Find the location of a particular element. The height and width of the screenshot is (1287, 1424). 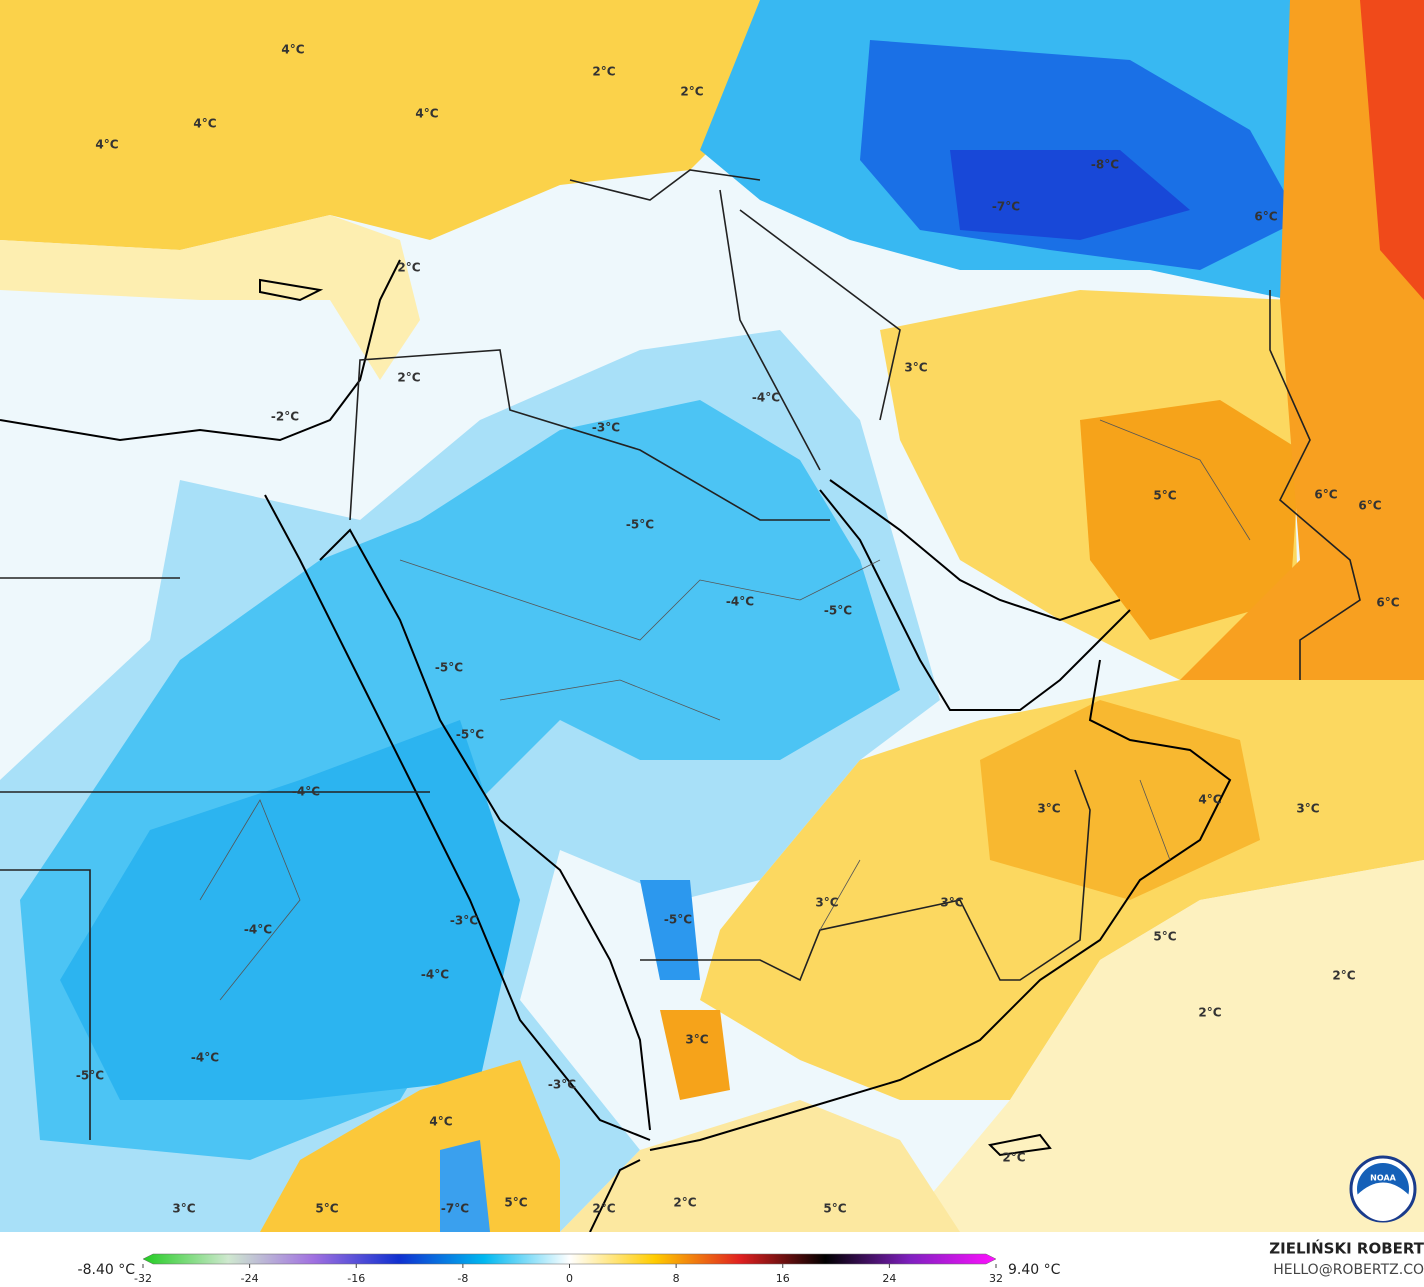

colorbar-min: -8.40 °C is located at coordinates (107, 1270).